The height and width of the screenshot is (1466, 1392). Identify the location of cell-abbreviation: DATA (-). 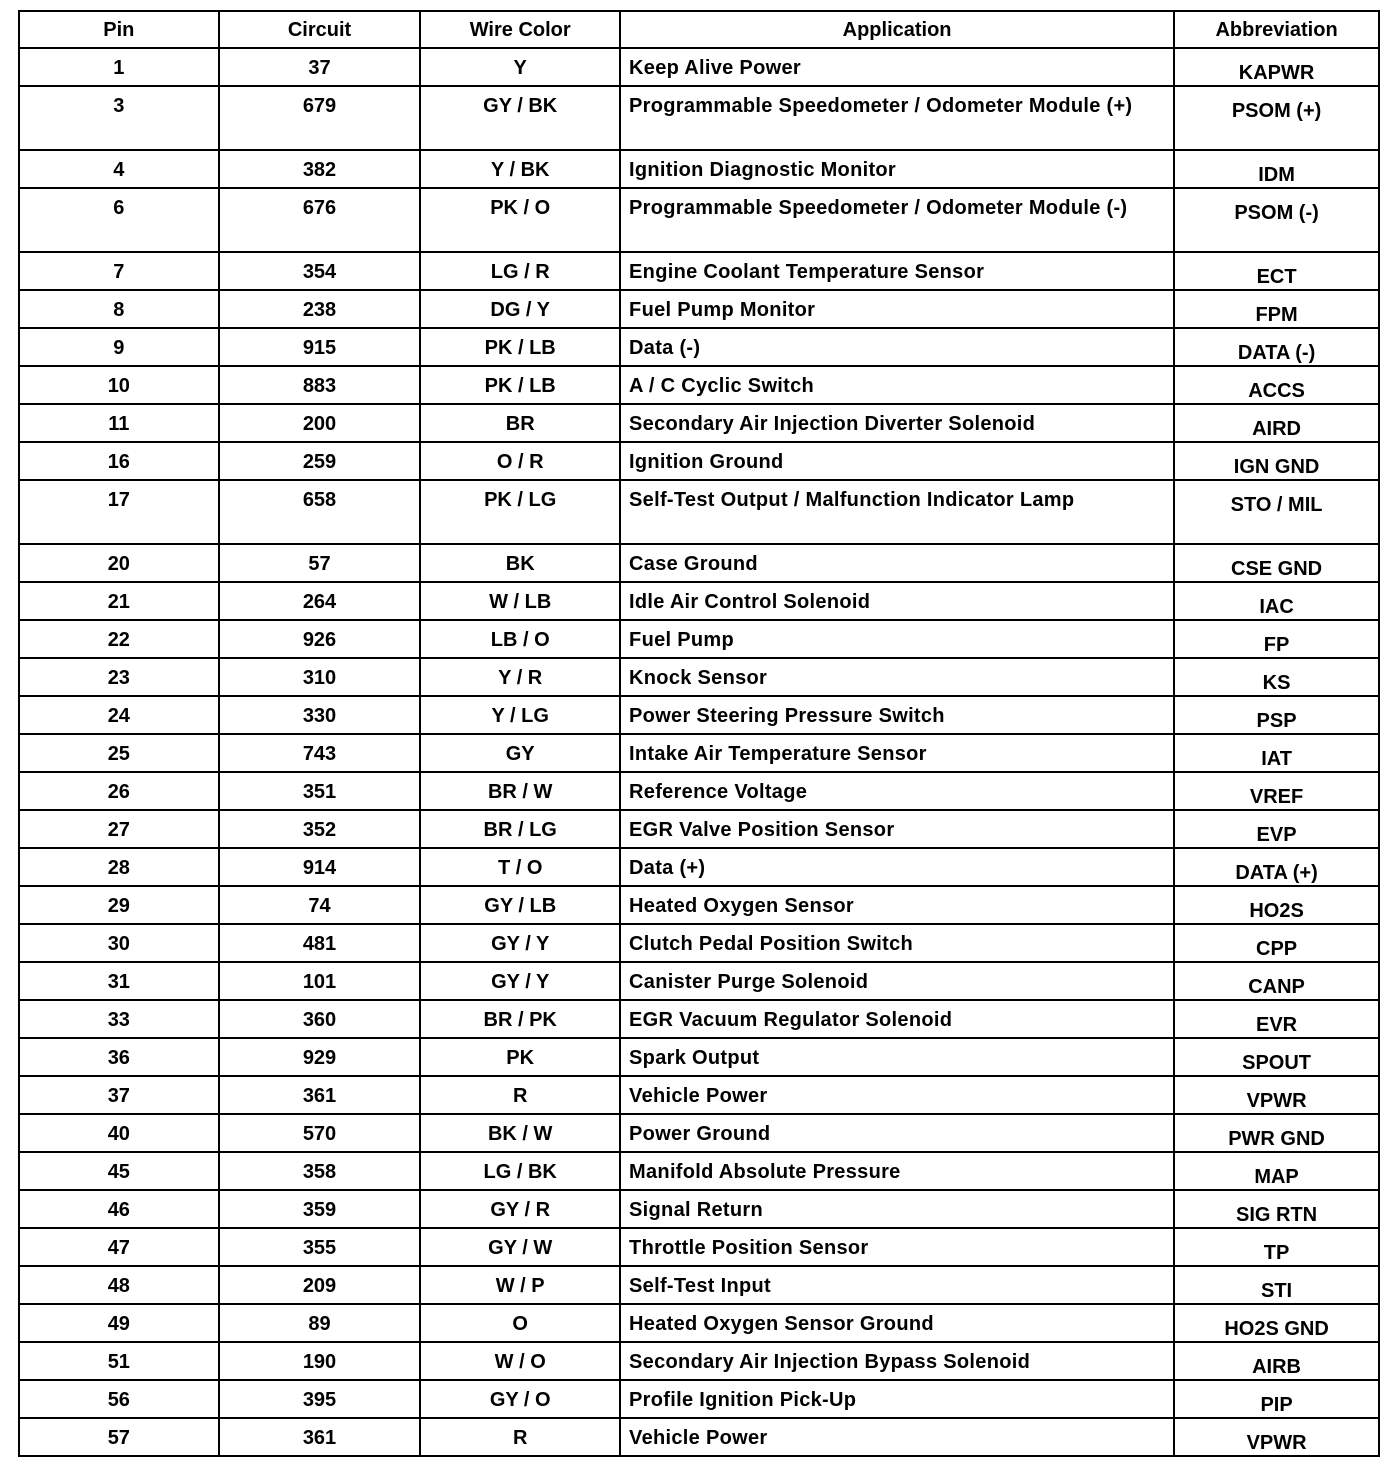
(1276, 347).